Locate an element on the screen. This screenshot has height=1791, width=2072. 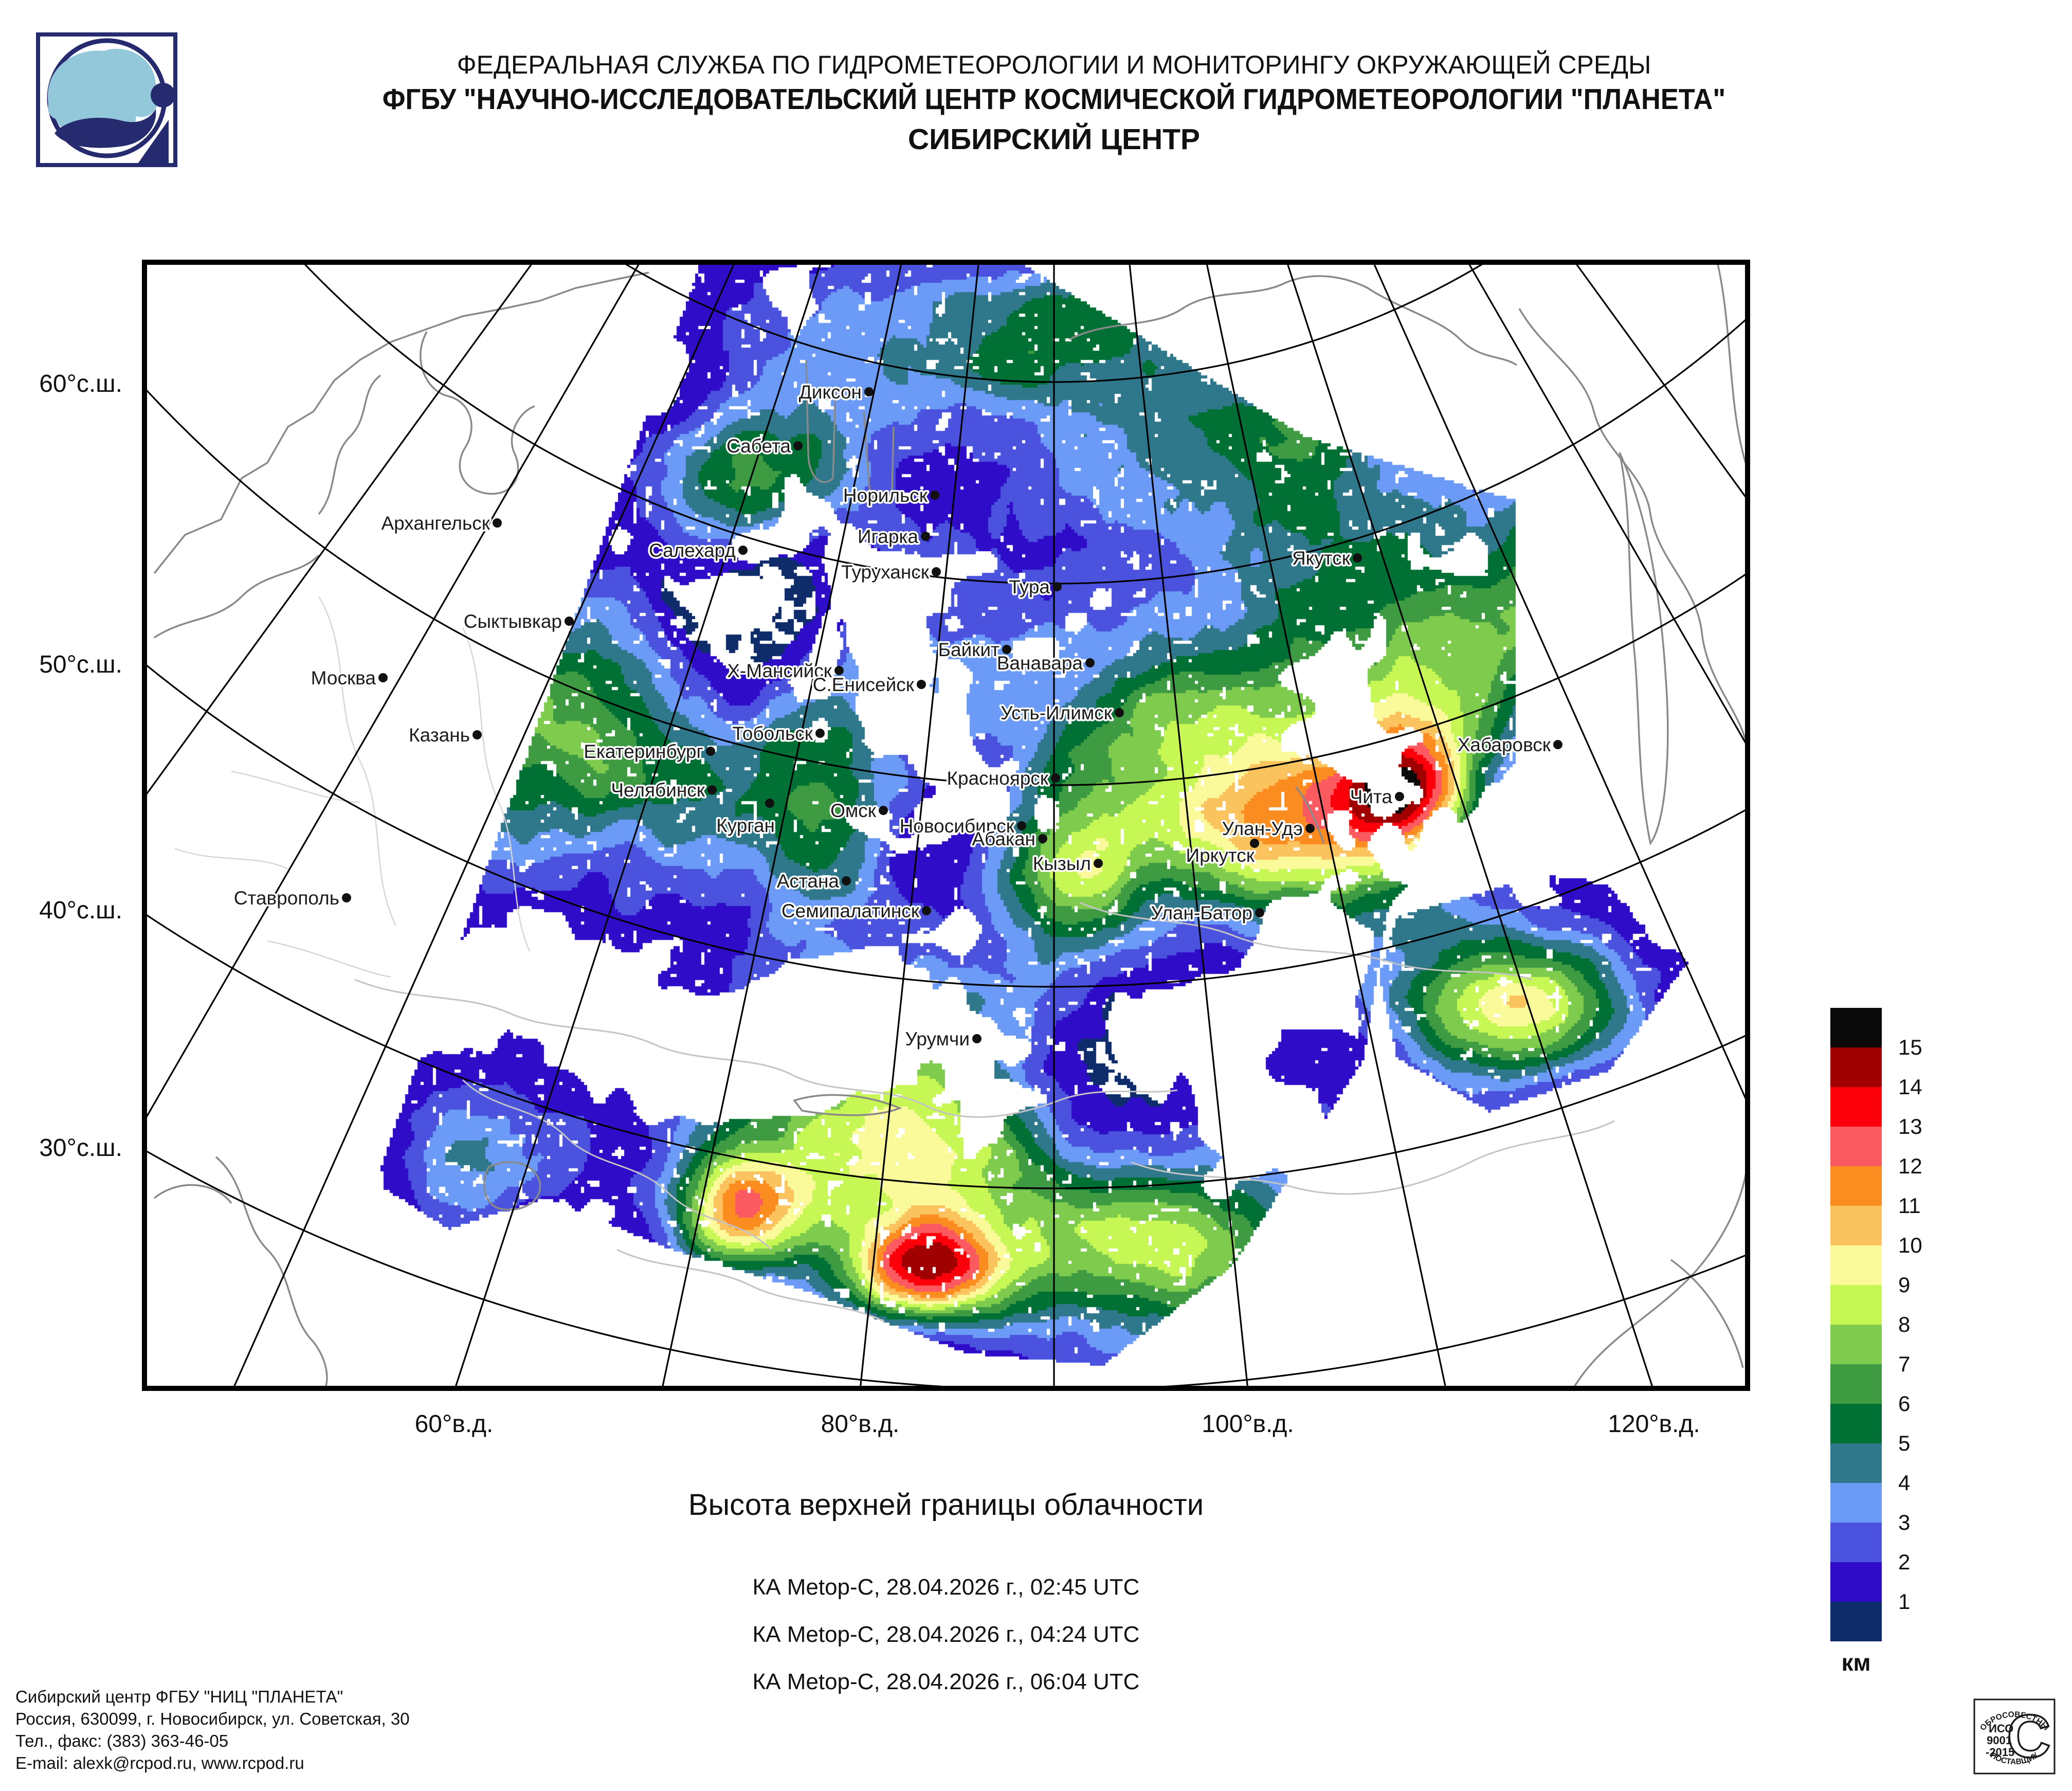
city-label: Иркутск is located at coordinates (1220, 855).